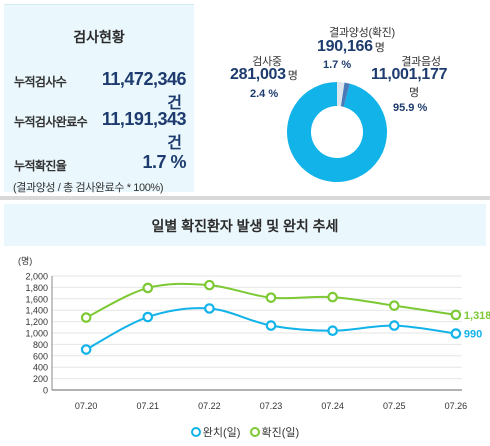 This screenshot has height=446, width=490. Describe the element at coordinates (410, 108) in the screenshot. I see `donut-pct-negative: 95.9 %` at that location.